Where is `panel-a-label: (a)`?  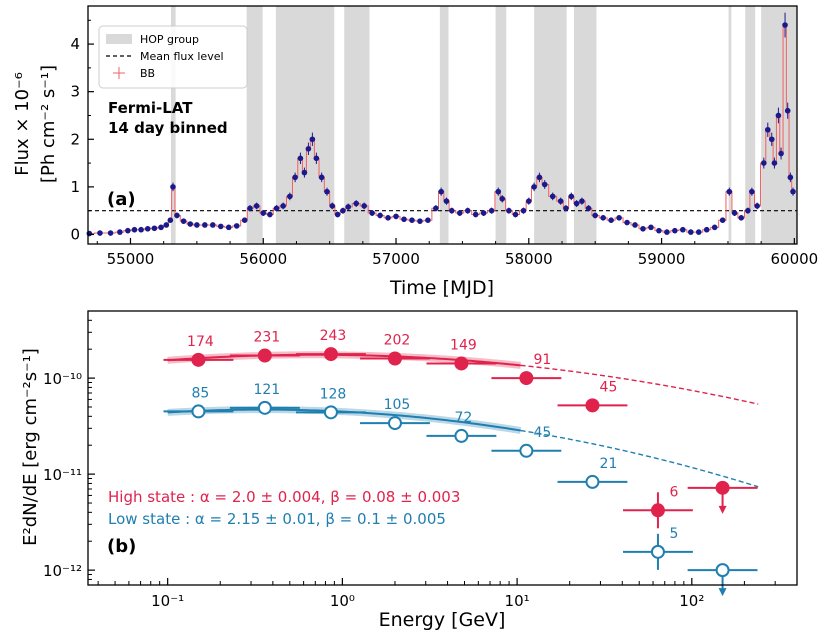
panel-a-label: (a) is located at coordinates (121, 199).